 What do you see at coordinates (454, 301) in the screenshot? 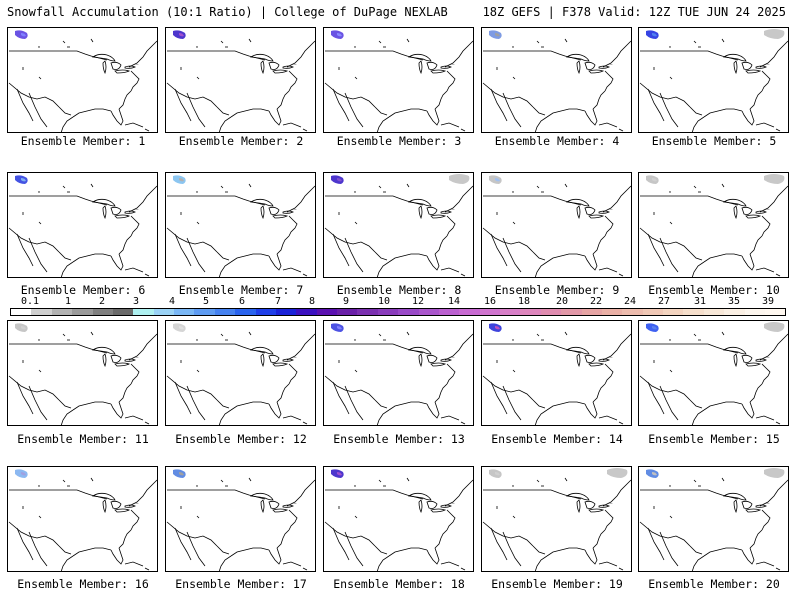
I see `colorbar-label: 14` at bounding box center [454, 301].